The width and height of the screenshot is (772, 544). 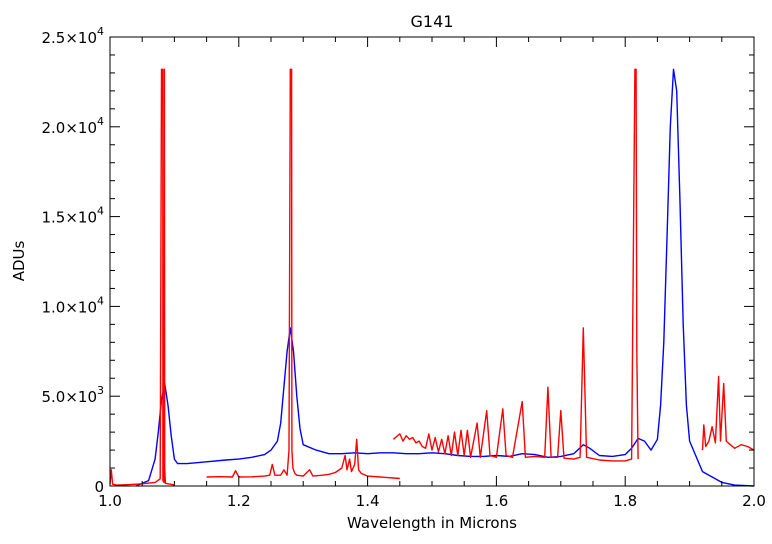 What do you see at coordinates (432, 21) in the screenshot?
I see `chart-title: G141` at bounding box center [432, 21].